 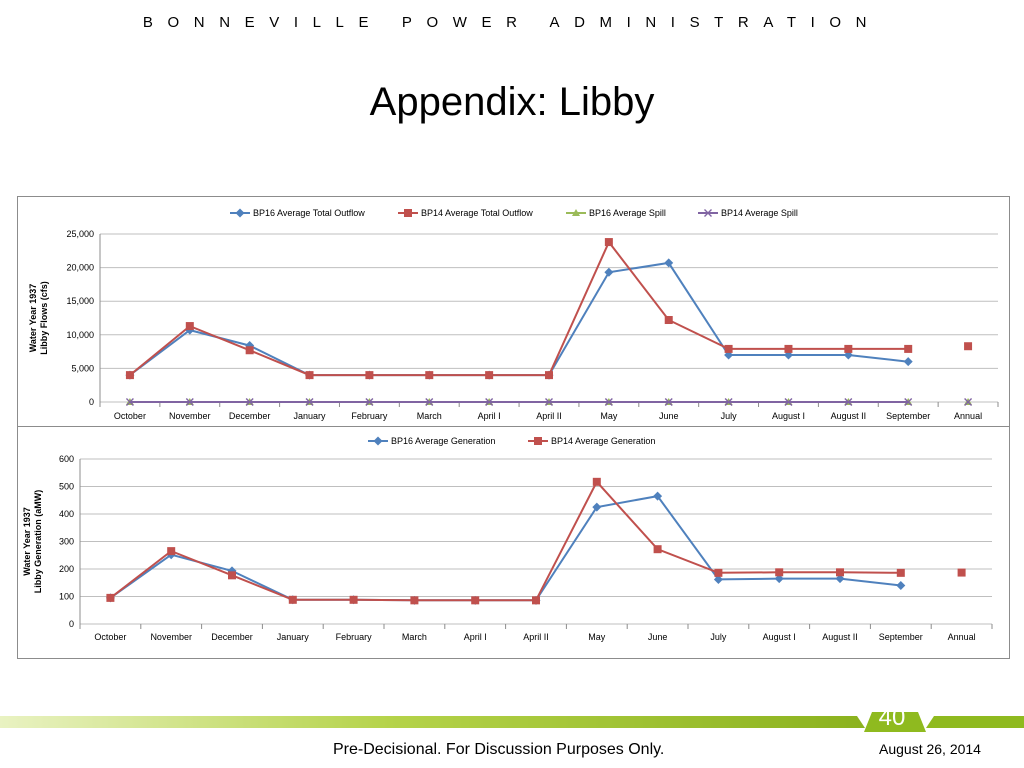 What do you see at coordinates (840, 637) in the screenshot?
I see `x-tick-label: August II` at bounding box center [840, 637].